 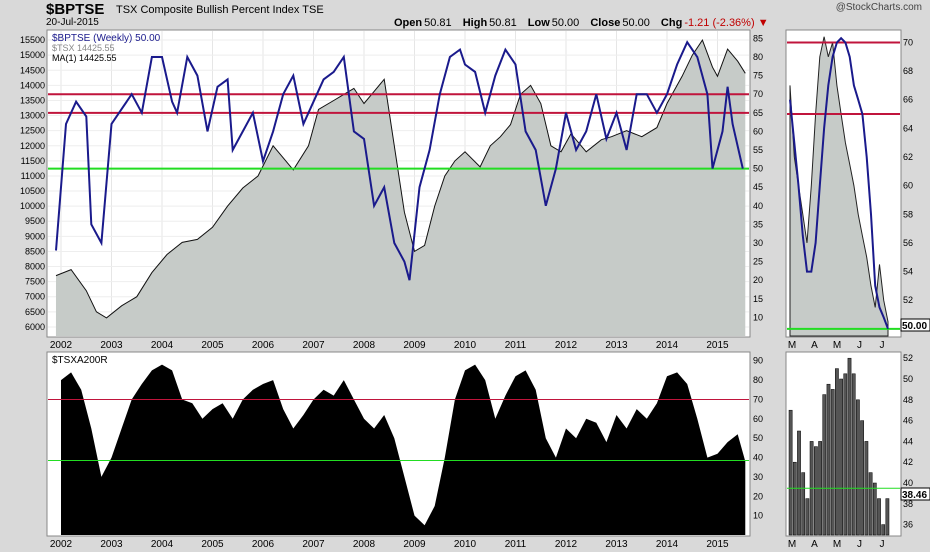 I want to click on main-right-tick: 45, so click(x=758, y=187).